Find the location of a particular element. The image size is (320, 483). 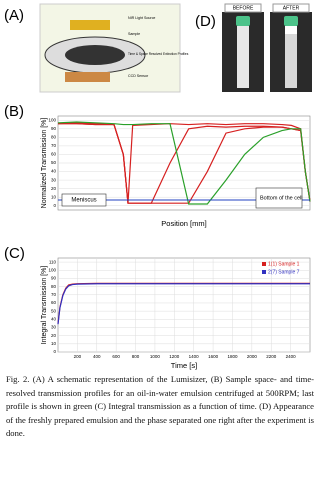

x-tick-label: 600 is located at coordinates (116, 356).